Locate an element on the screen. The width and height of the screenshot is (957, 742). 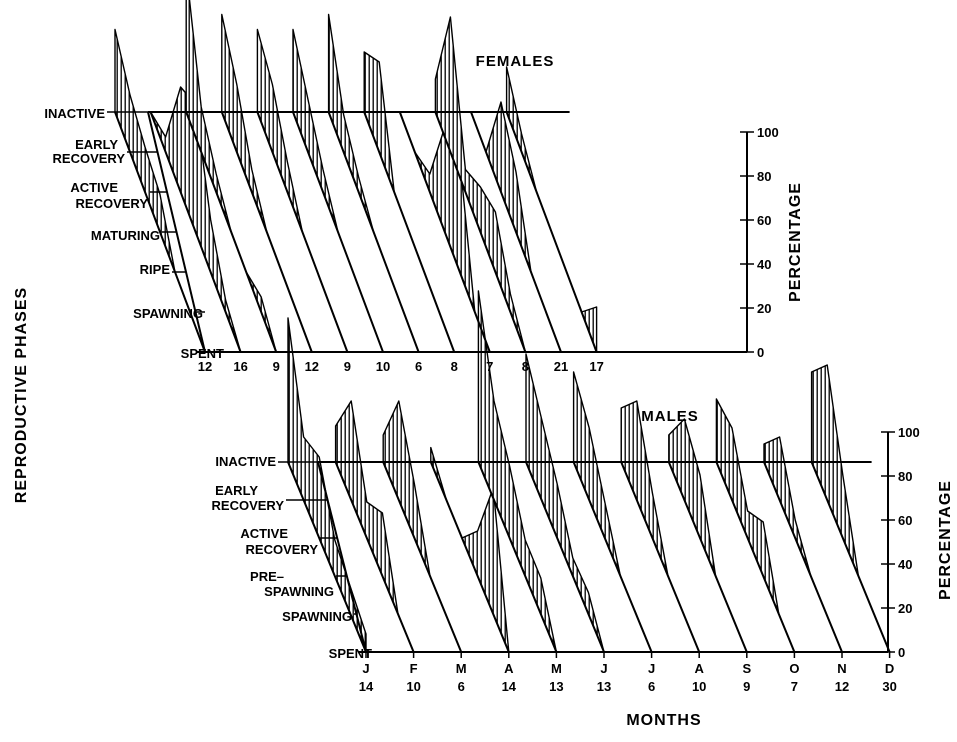
females-sample-size-11: 21 is located at coordinates (561, 366).